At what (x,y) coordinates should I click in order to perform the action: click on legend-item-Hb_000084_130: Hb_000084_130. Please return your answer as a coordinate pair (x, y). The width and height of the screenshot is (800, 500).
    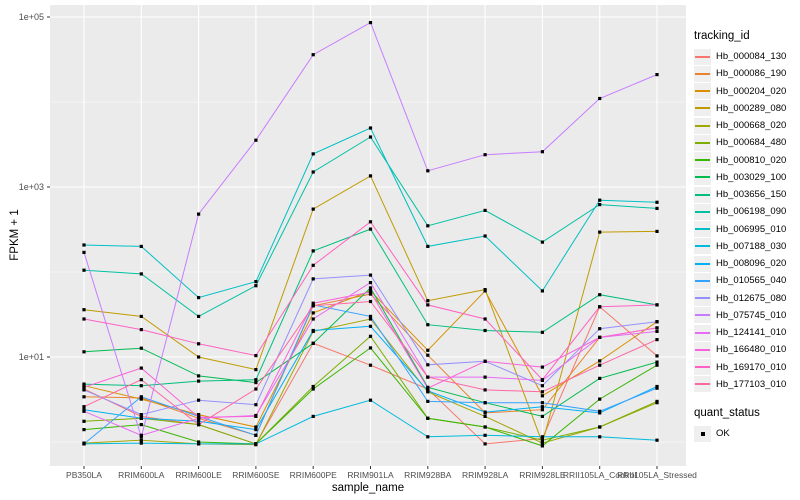
    Looking at the image, I should click on (747, 56).